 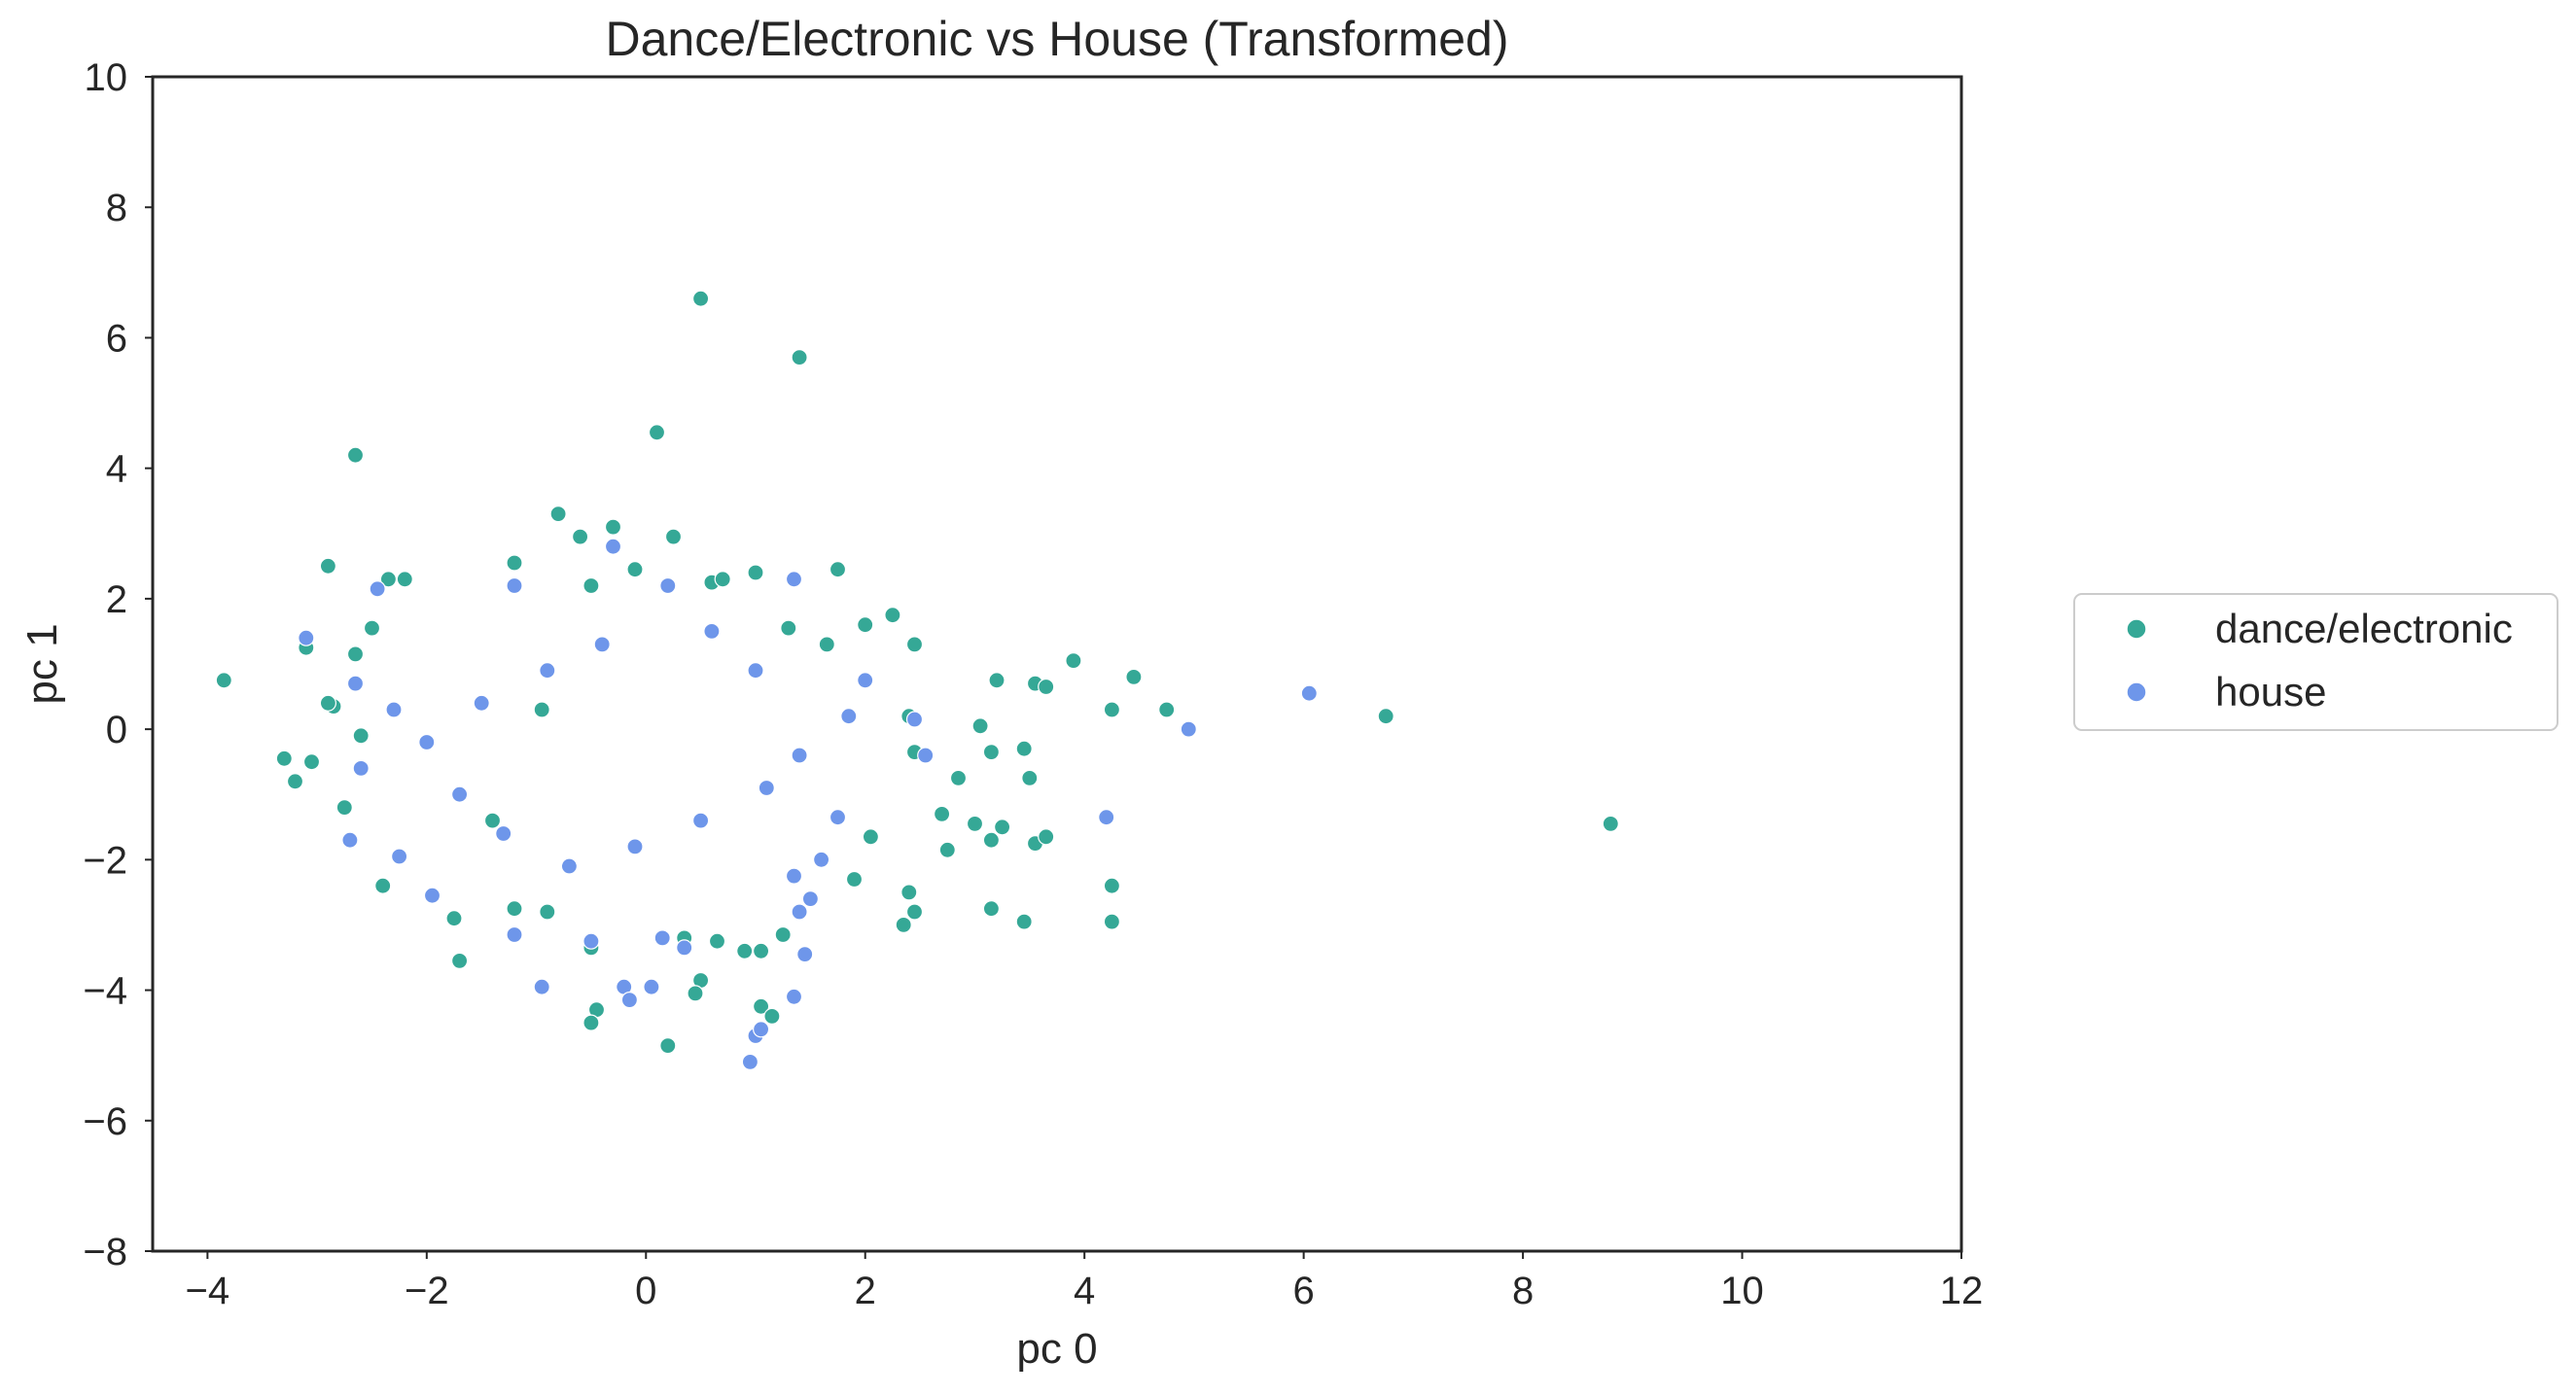 What do you see at coordinates (117, 338) in the screenshot?
I see `y-tick-label: 6` at bounding box center [117, 338].